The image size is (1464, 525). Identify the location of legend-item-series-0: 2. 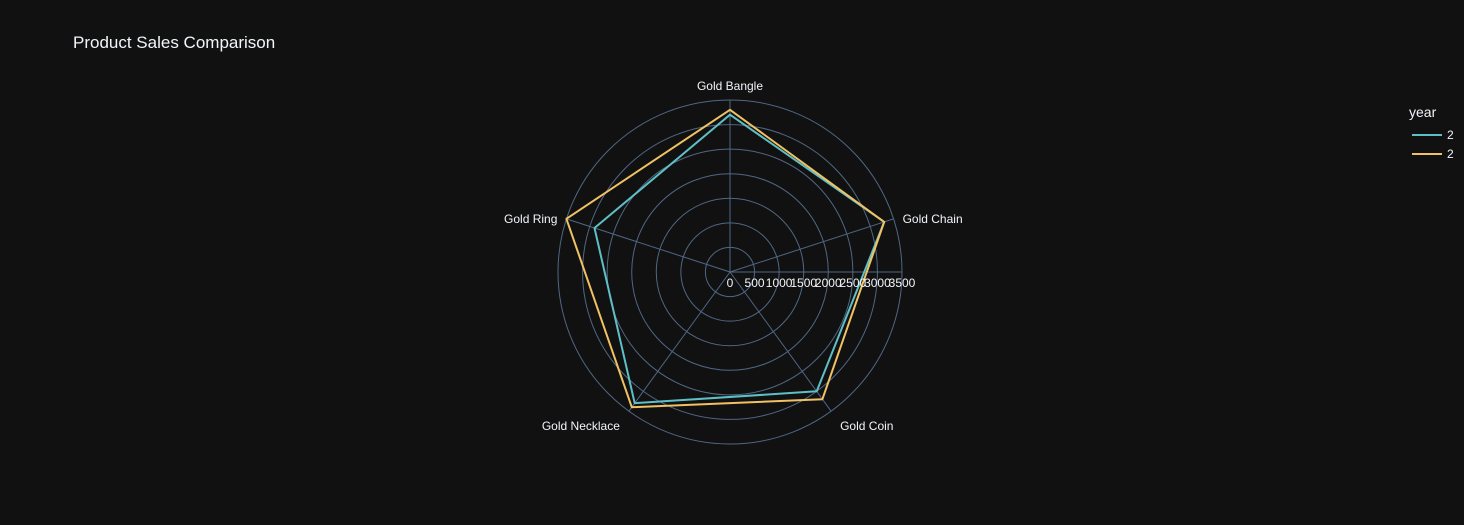
(1431, 134).